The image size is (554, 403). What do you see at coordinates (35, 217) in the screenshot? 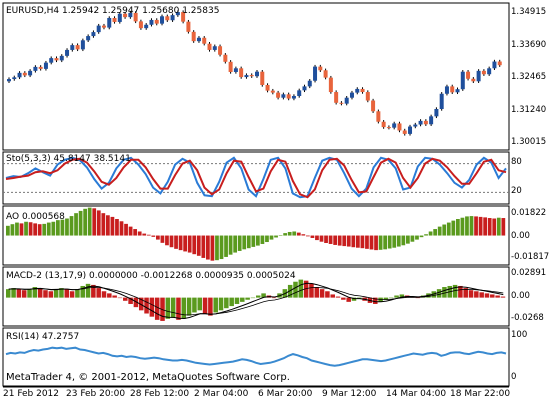
I see `ao-header: AO 0.000568` at bounding box center [35, 217].